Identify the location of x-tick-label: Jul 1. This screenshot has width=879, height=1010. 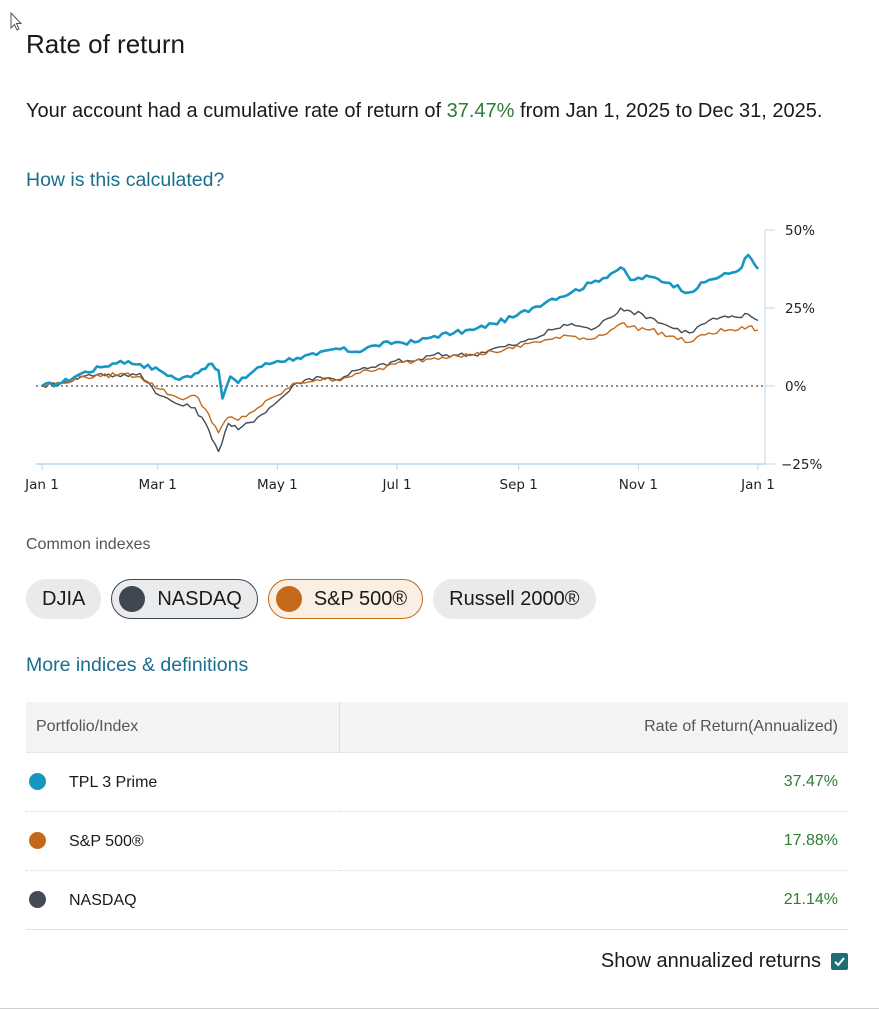
(396, 485).